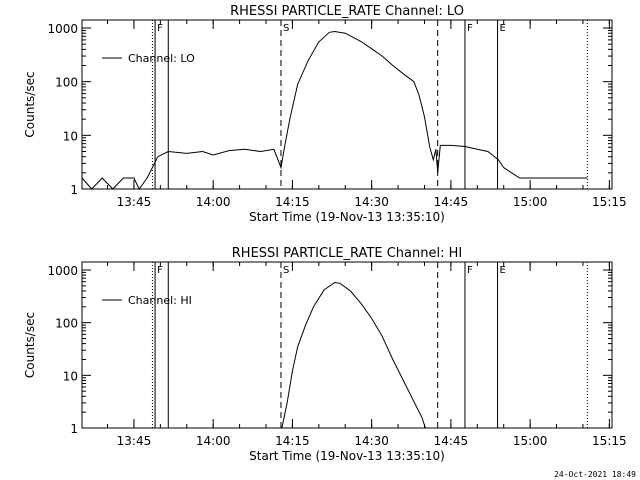 The width and height of the screenshot is (640, 480). What do you see at coordinates (161, 58) in the screenshot?
I see `legend-label: Channel: LO` at bounding box center [161, 58].